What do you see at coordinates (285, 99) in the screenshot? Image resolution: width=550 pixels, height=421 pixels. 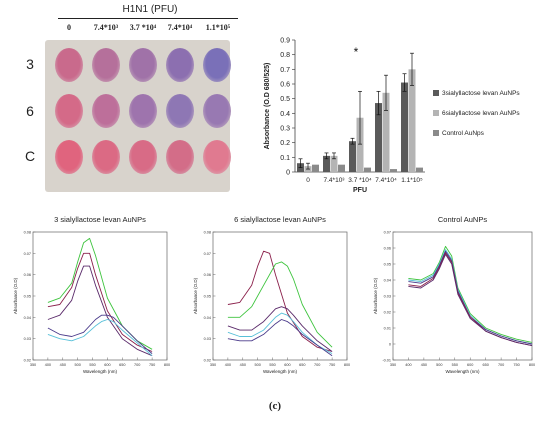 I see `y-tick-label: 0.5` at bounding box center [285, 99].